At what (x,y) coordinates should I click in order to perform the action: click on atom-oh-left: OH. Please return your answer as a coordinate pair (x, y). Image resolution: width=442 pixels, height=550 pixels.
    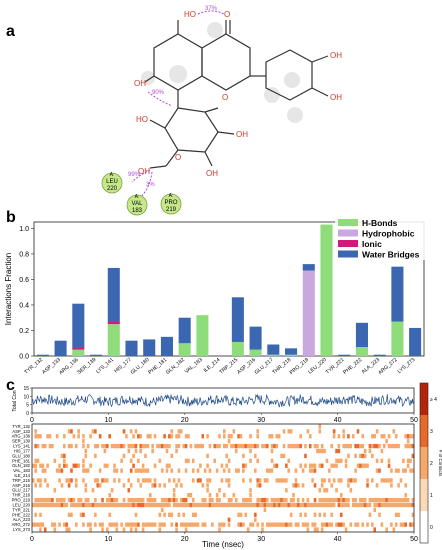
    Looking at the image, I should click on (140, 83).